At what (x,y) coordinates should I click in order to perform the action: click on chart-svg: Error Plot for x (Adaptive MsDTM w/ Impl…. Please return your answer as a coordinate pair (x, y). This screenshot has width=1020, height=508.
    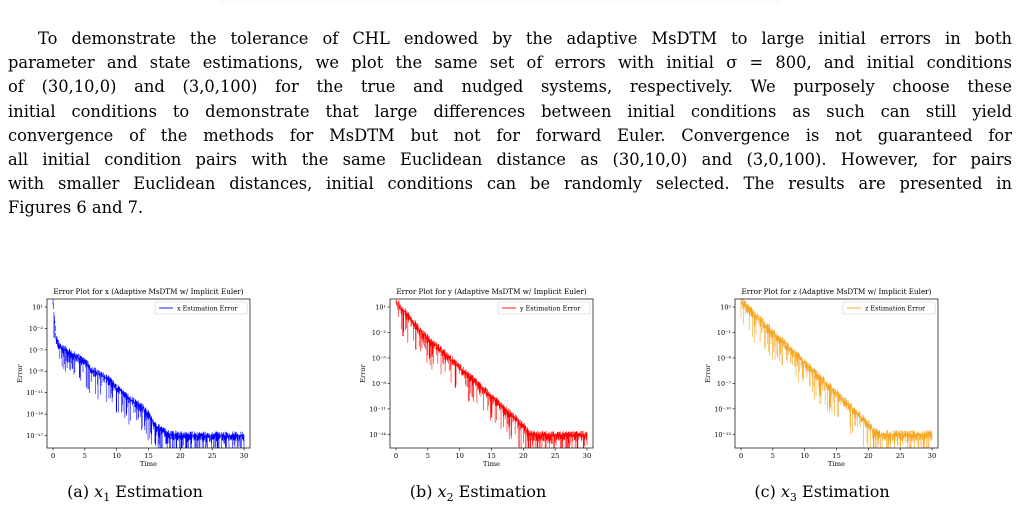
    Looking at the image, I should click on (133, 377).